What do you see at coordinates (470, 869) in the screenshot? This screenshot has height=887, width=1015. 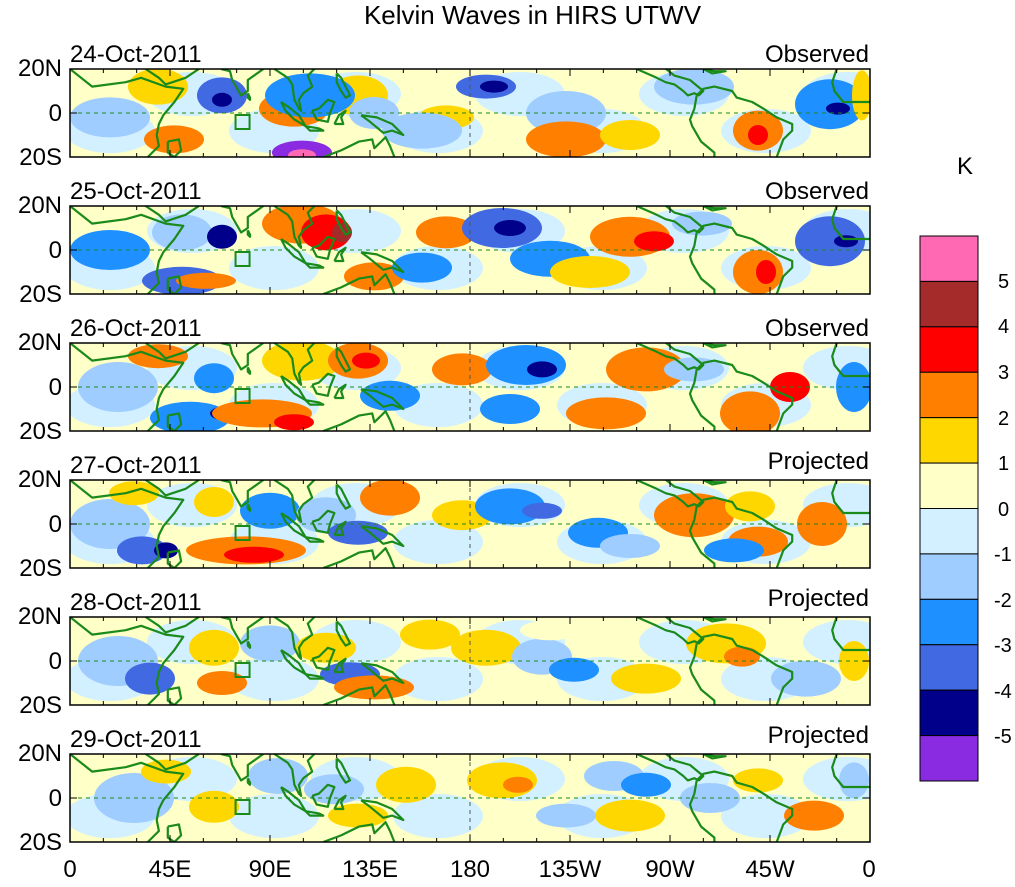 I see `x-tick-label: 180` at bounding box center [470, 869].